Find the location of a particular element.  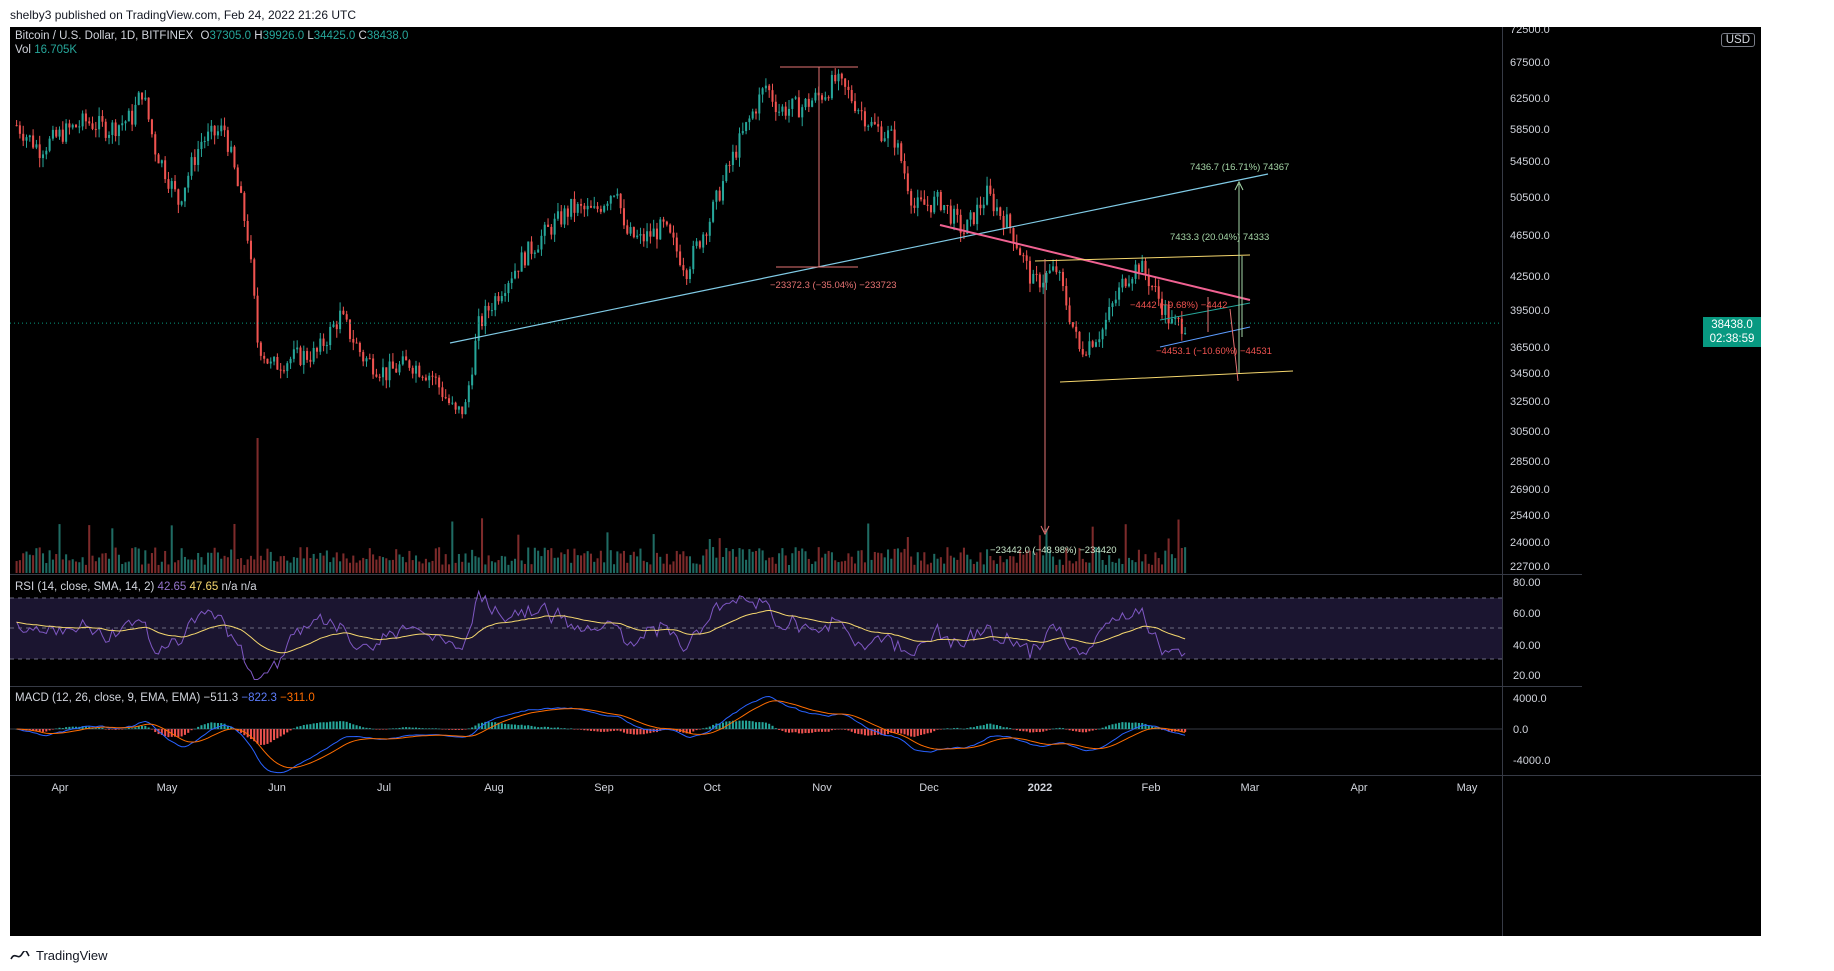

currency-badge: USD is located at coordinates (1737, 40).